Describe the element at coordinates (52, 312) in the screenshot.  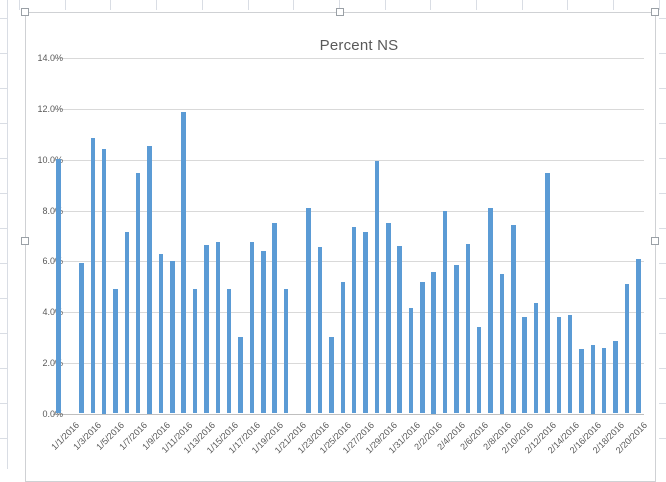
I see `y-axis-tick-label: 4.0%` at that location.